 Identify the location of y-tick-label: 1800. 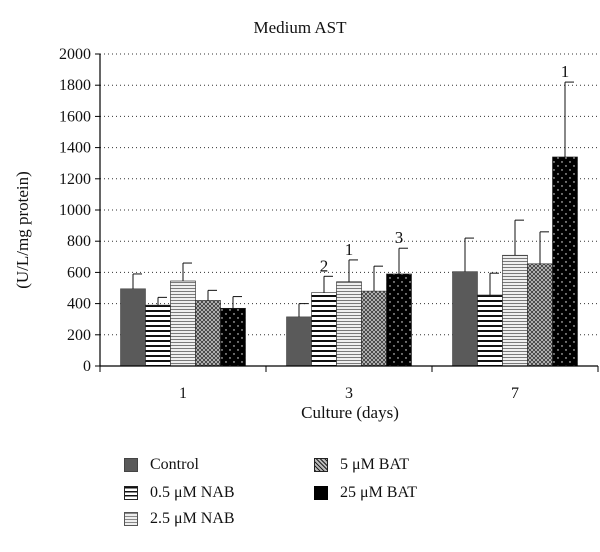
(75, 85).